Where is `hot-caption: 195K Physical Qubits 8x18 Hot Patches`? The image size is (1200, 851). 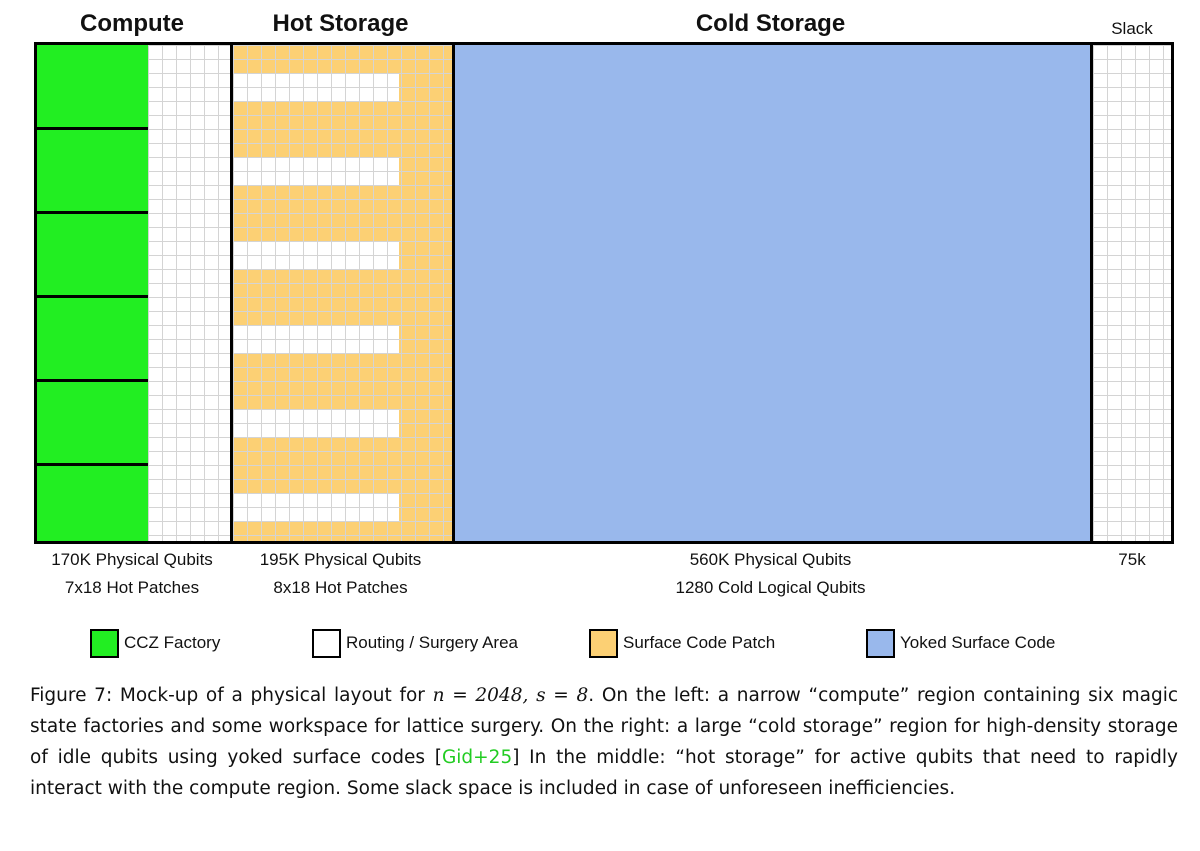
hot-caption: 195K Physical Qubits 8x18 Hot Patches is located at coordinates (340, 574).